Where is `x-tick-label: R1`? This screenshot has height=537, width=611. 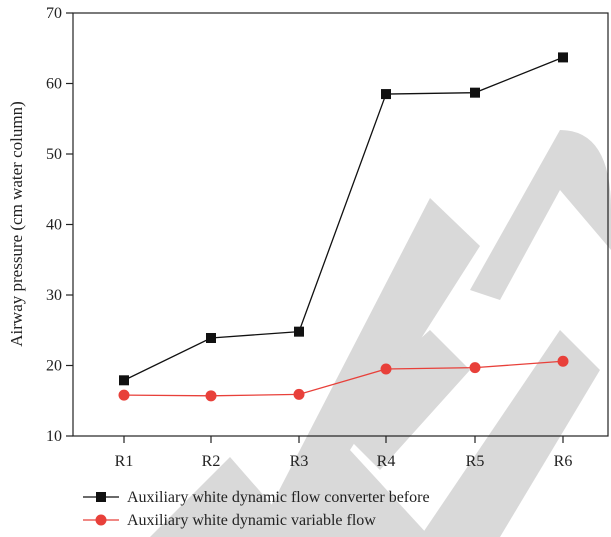 x-tick-label: R1 is located at coordinates (124, 461).